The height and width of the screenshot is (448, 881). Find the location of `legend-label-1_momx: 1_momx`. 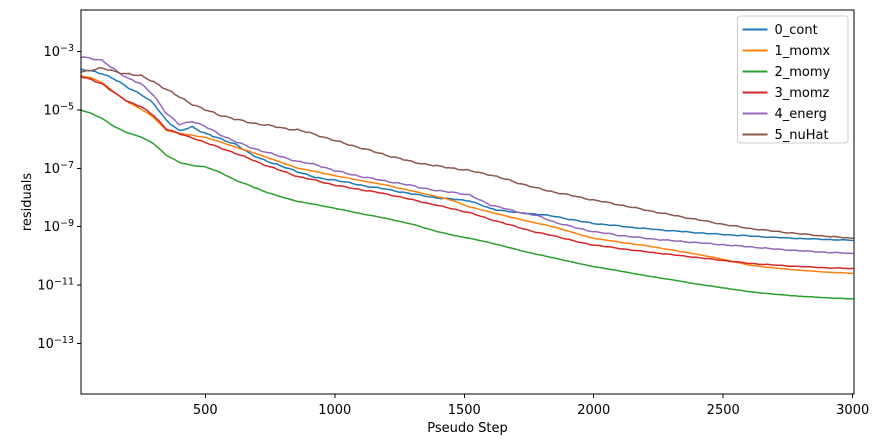

legend-label-1_momx: 1_momx is located at coordinates (803, 51).